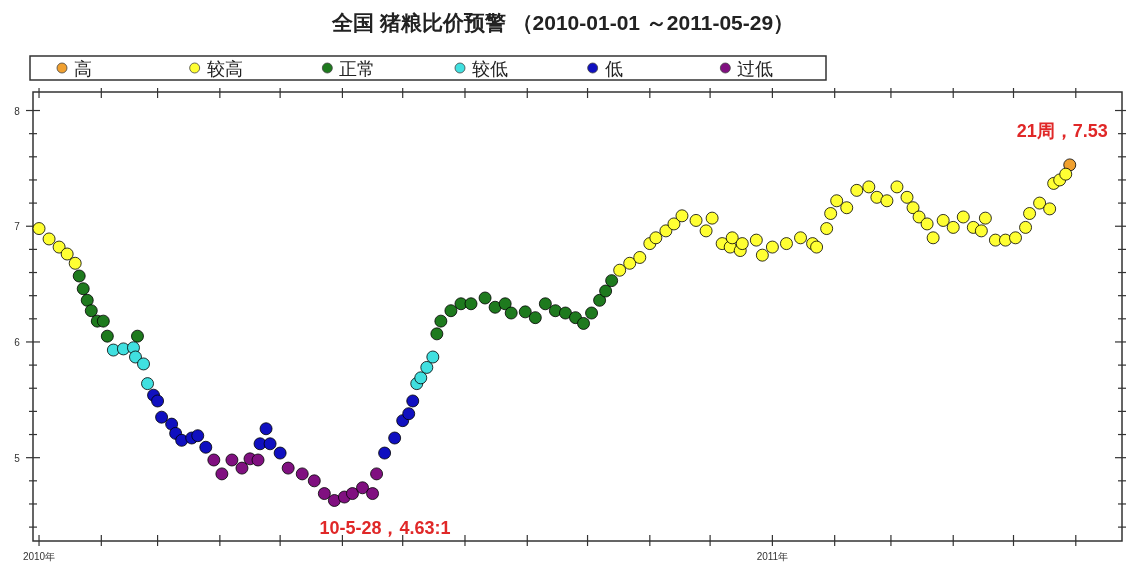 This screenshot has width=1126, height=567. I want to click on legend-label: 正常, so click(357, 69).